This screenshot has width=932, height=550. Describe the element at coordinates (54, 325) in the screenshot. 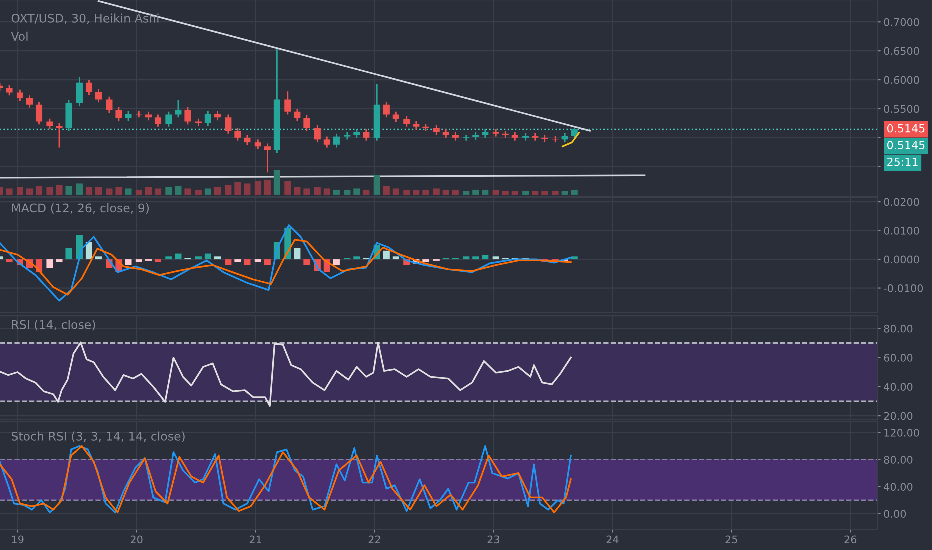

I see `chart-title: RSI (14, close)` at that location.